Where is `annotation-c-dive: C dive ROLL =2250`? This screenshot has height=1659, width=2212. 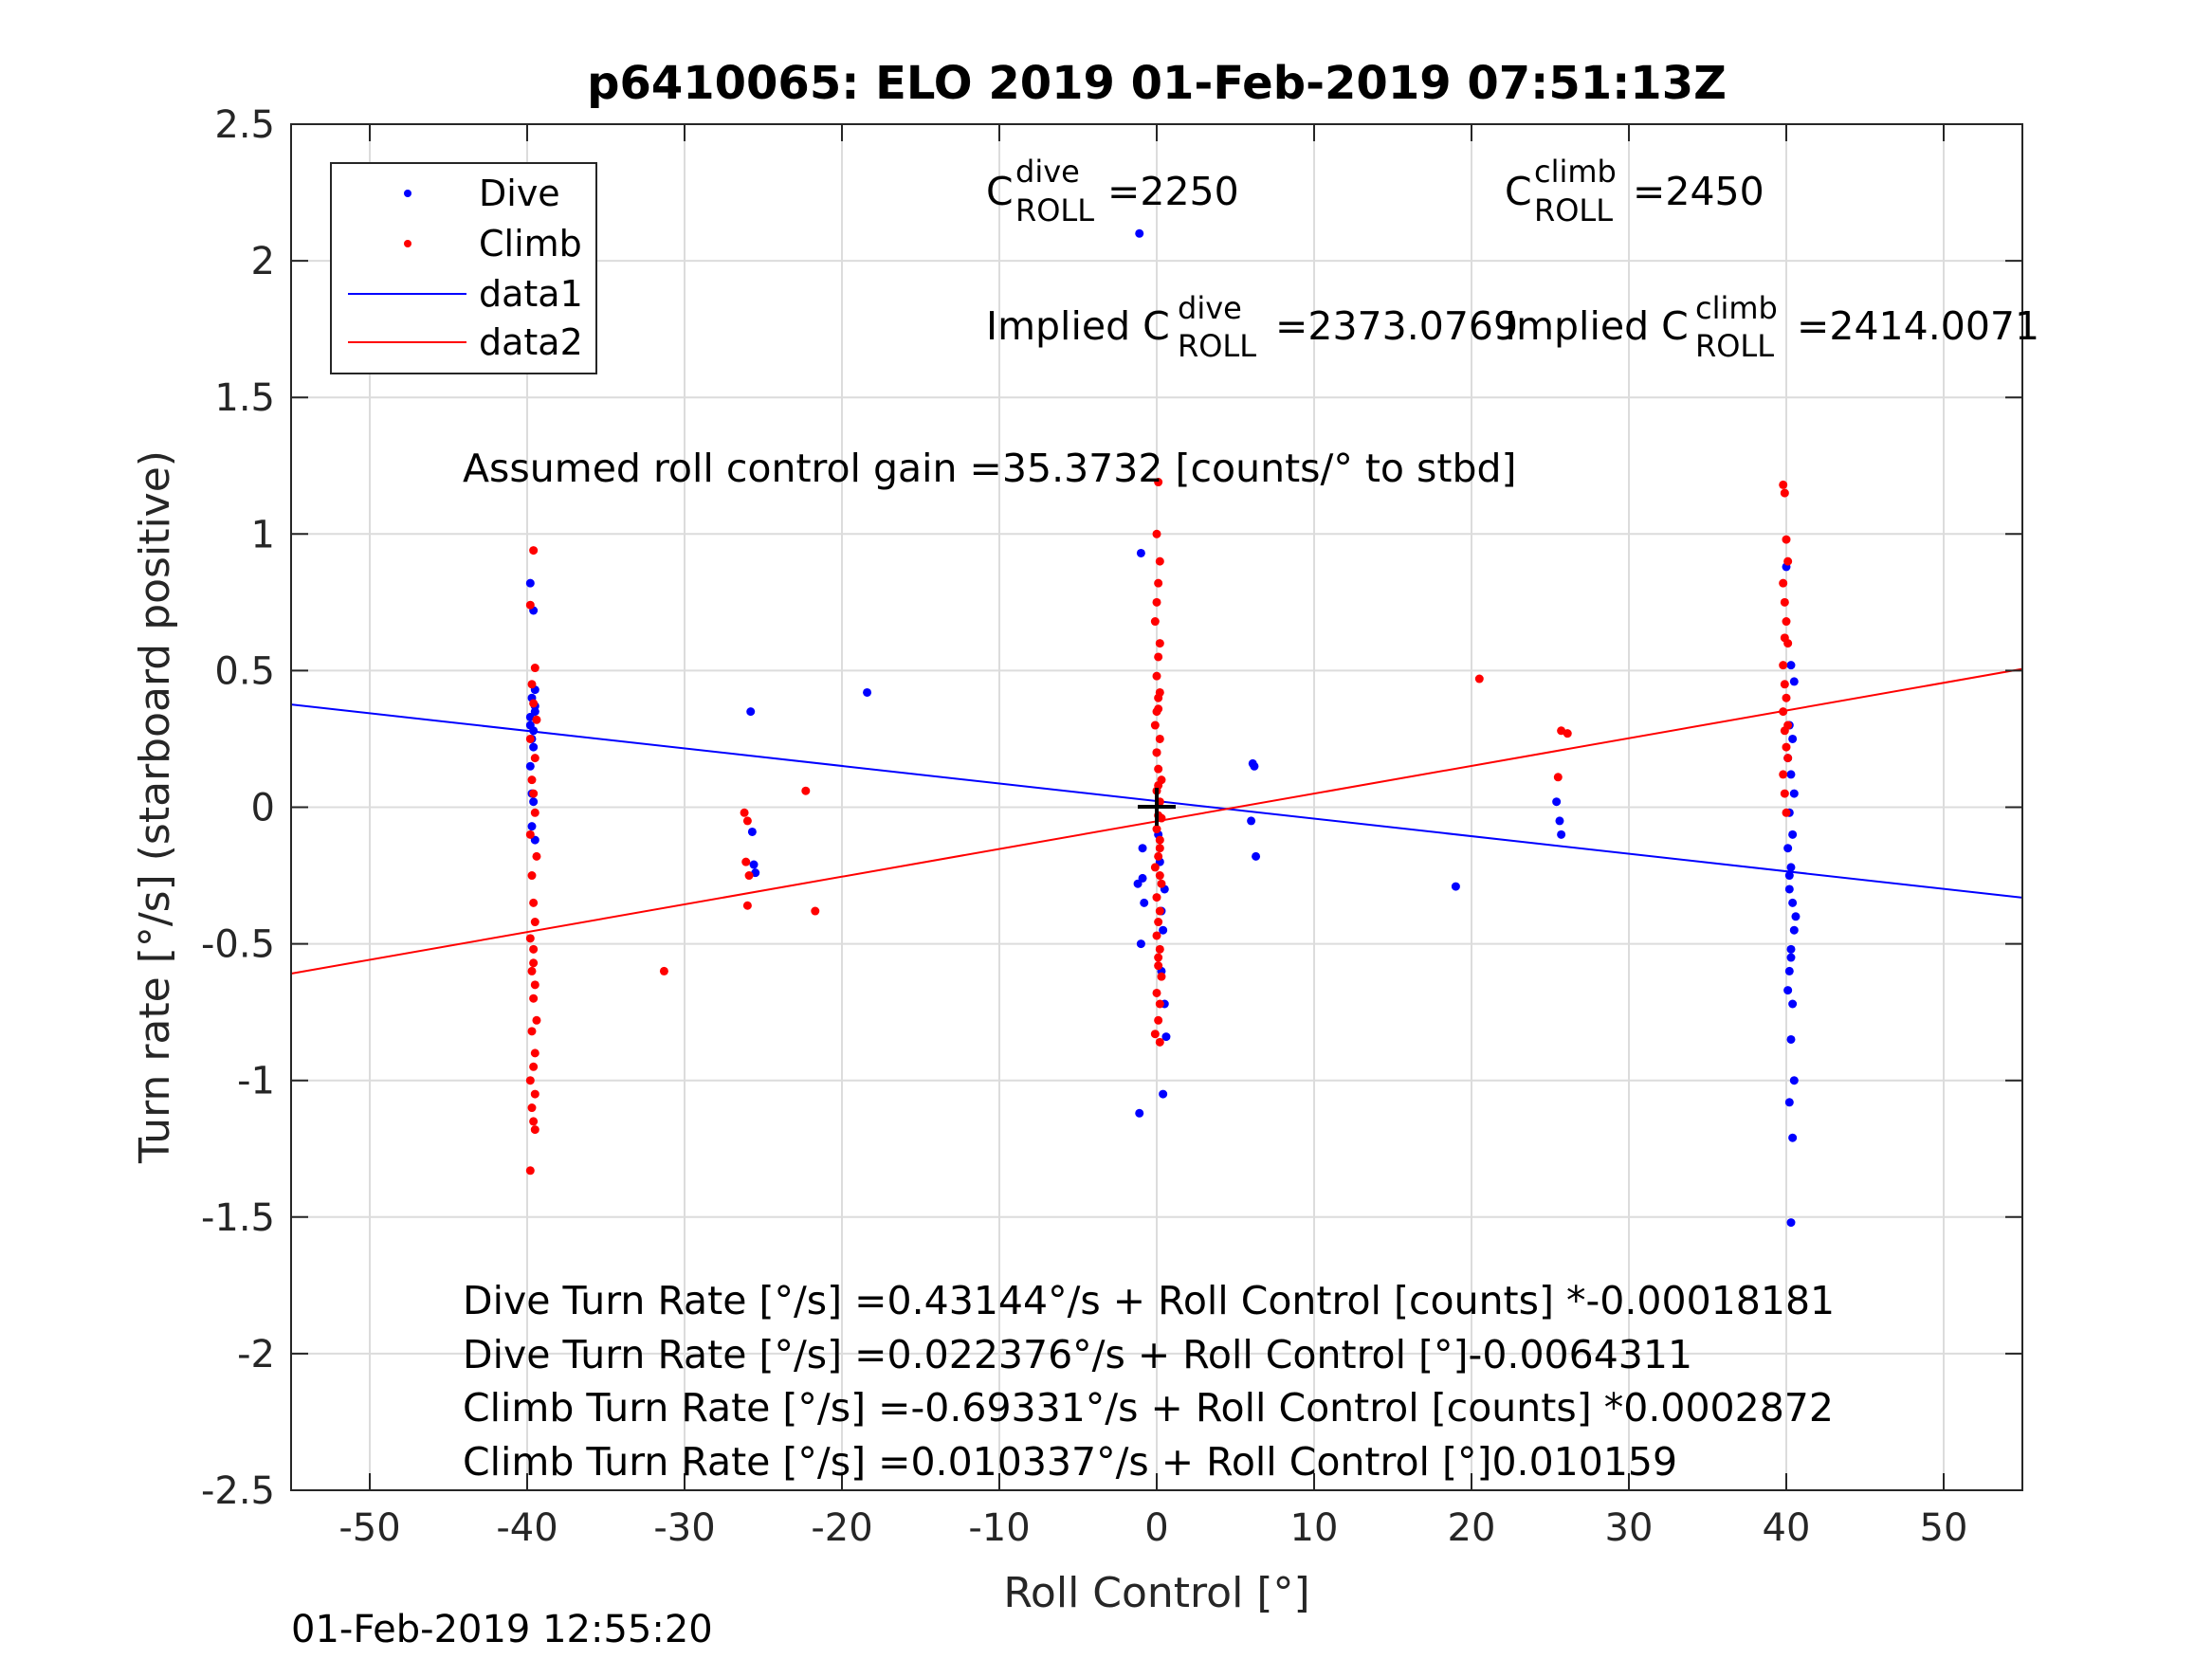
annotation-c-dive: C dive ROLL =2250 is located at coordinates (1112, 191).